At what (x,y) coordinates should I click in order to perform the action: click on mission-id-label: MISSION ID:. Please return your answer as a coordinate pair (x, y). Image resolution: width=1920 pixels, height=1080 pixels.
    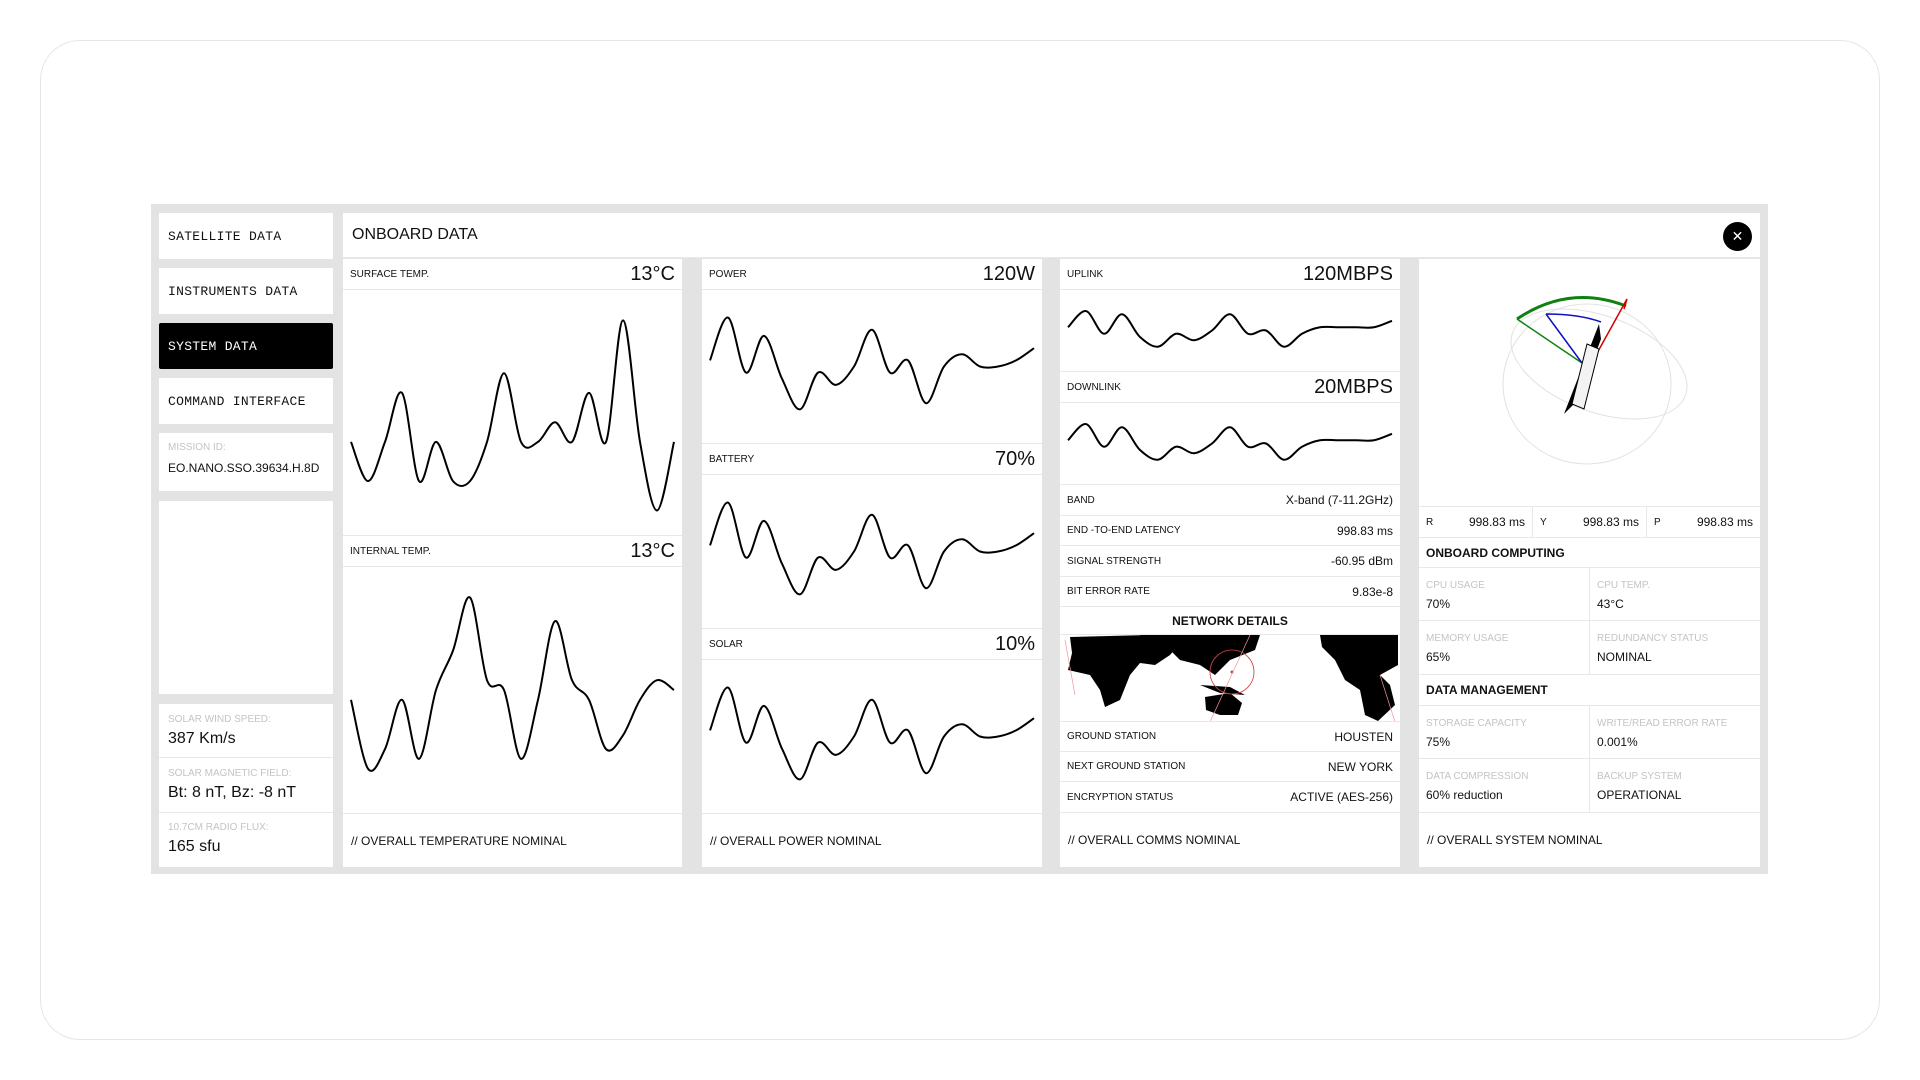
    Looking at the image, I should click on (197, 447).